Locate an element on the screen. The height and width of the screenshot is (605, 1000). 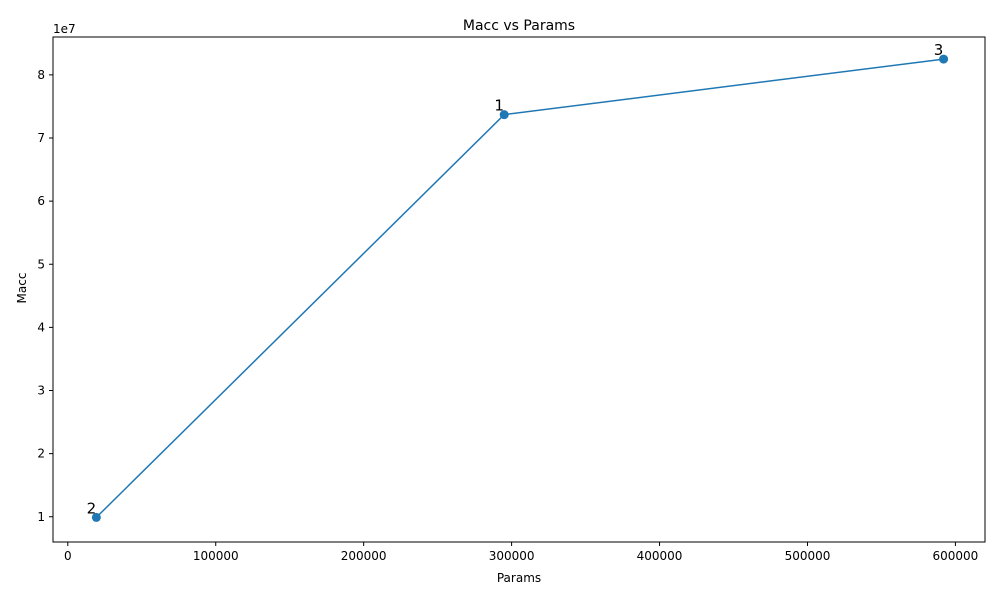
data-point-label: 1 is located at coordinates (499, 106).